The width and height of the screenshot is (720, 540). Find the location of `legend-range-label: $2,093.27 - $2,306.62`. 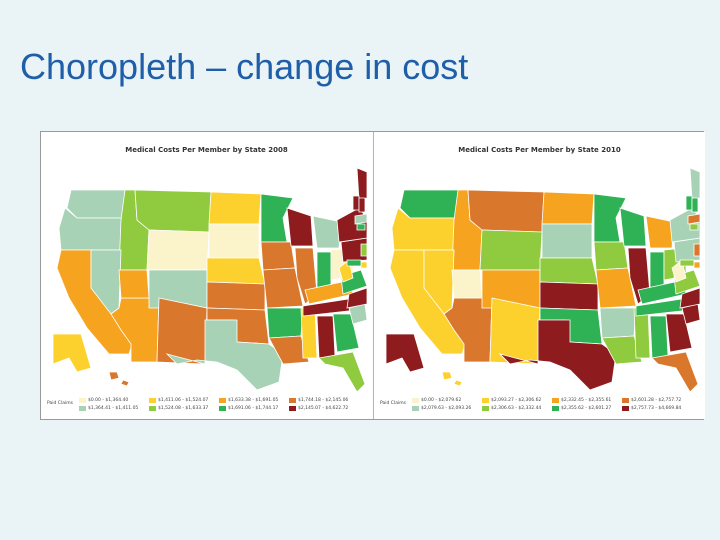

legend-range-label: $2,093.27 - $2,306.62 is located at coordinates (516, 400).